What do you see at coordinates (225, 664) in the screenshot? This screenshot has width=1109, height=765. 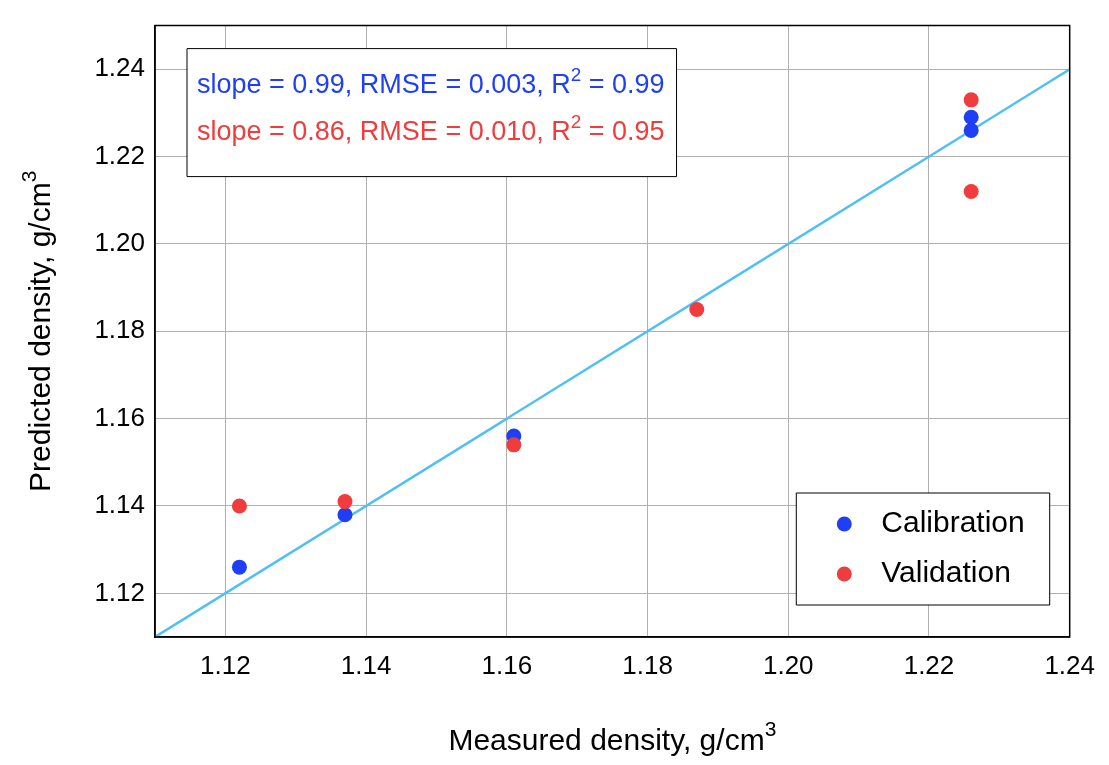 I see `x-tick-label: 1.12` at bounding box center [225, 664].